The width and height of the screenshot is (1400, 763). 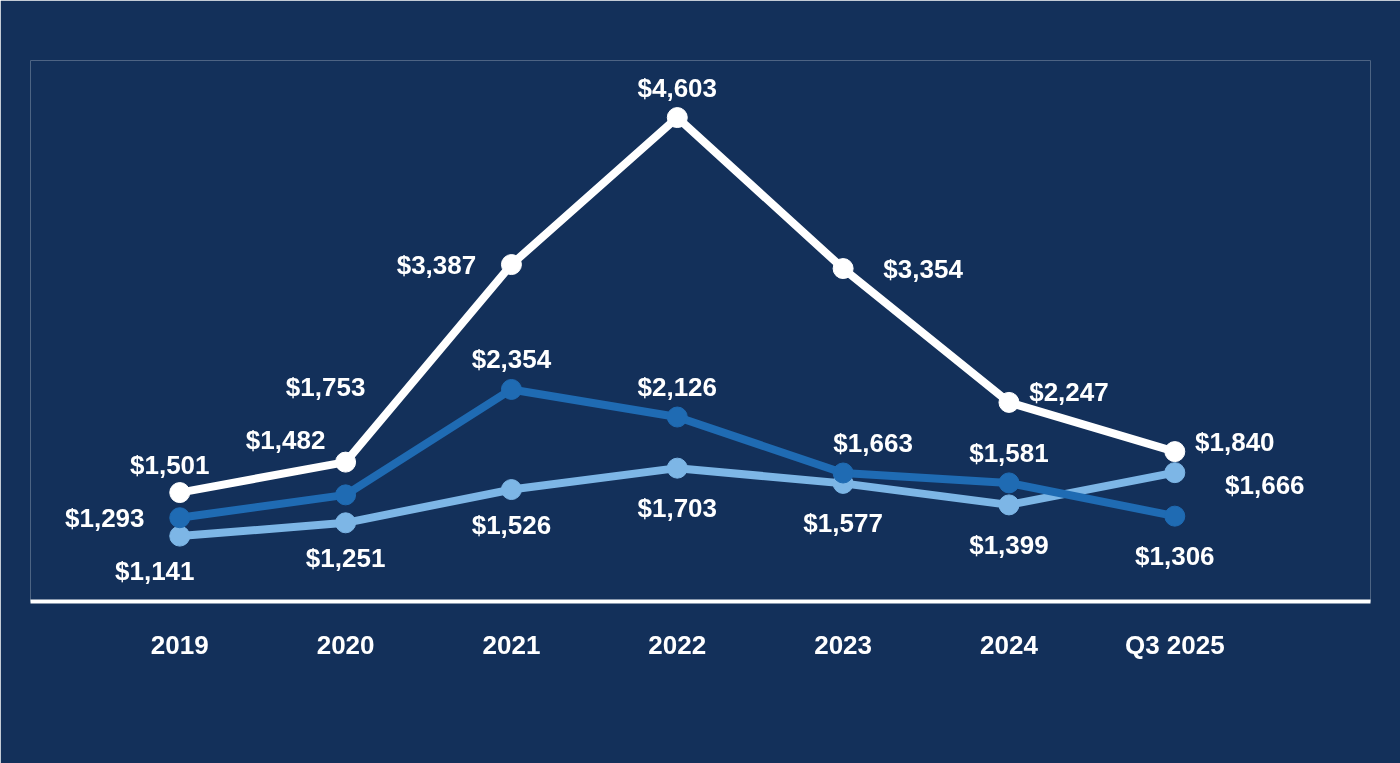 I want to click on x-tick-label: 2023, so click(x=843, y=644).